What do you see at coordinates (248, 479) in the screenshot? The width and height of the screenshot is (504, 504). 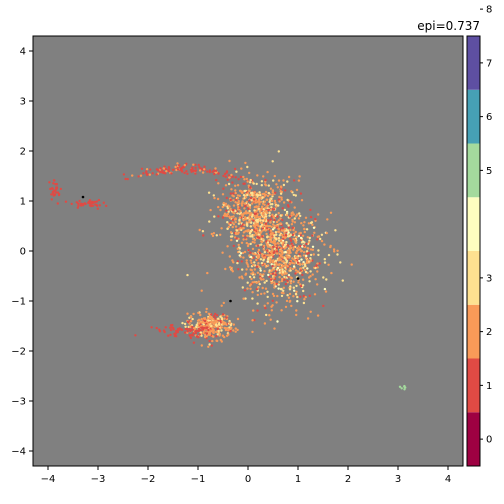 I see `x-tick-label: 0` at bounding box center [248, 479].